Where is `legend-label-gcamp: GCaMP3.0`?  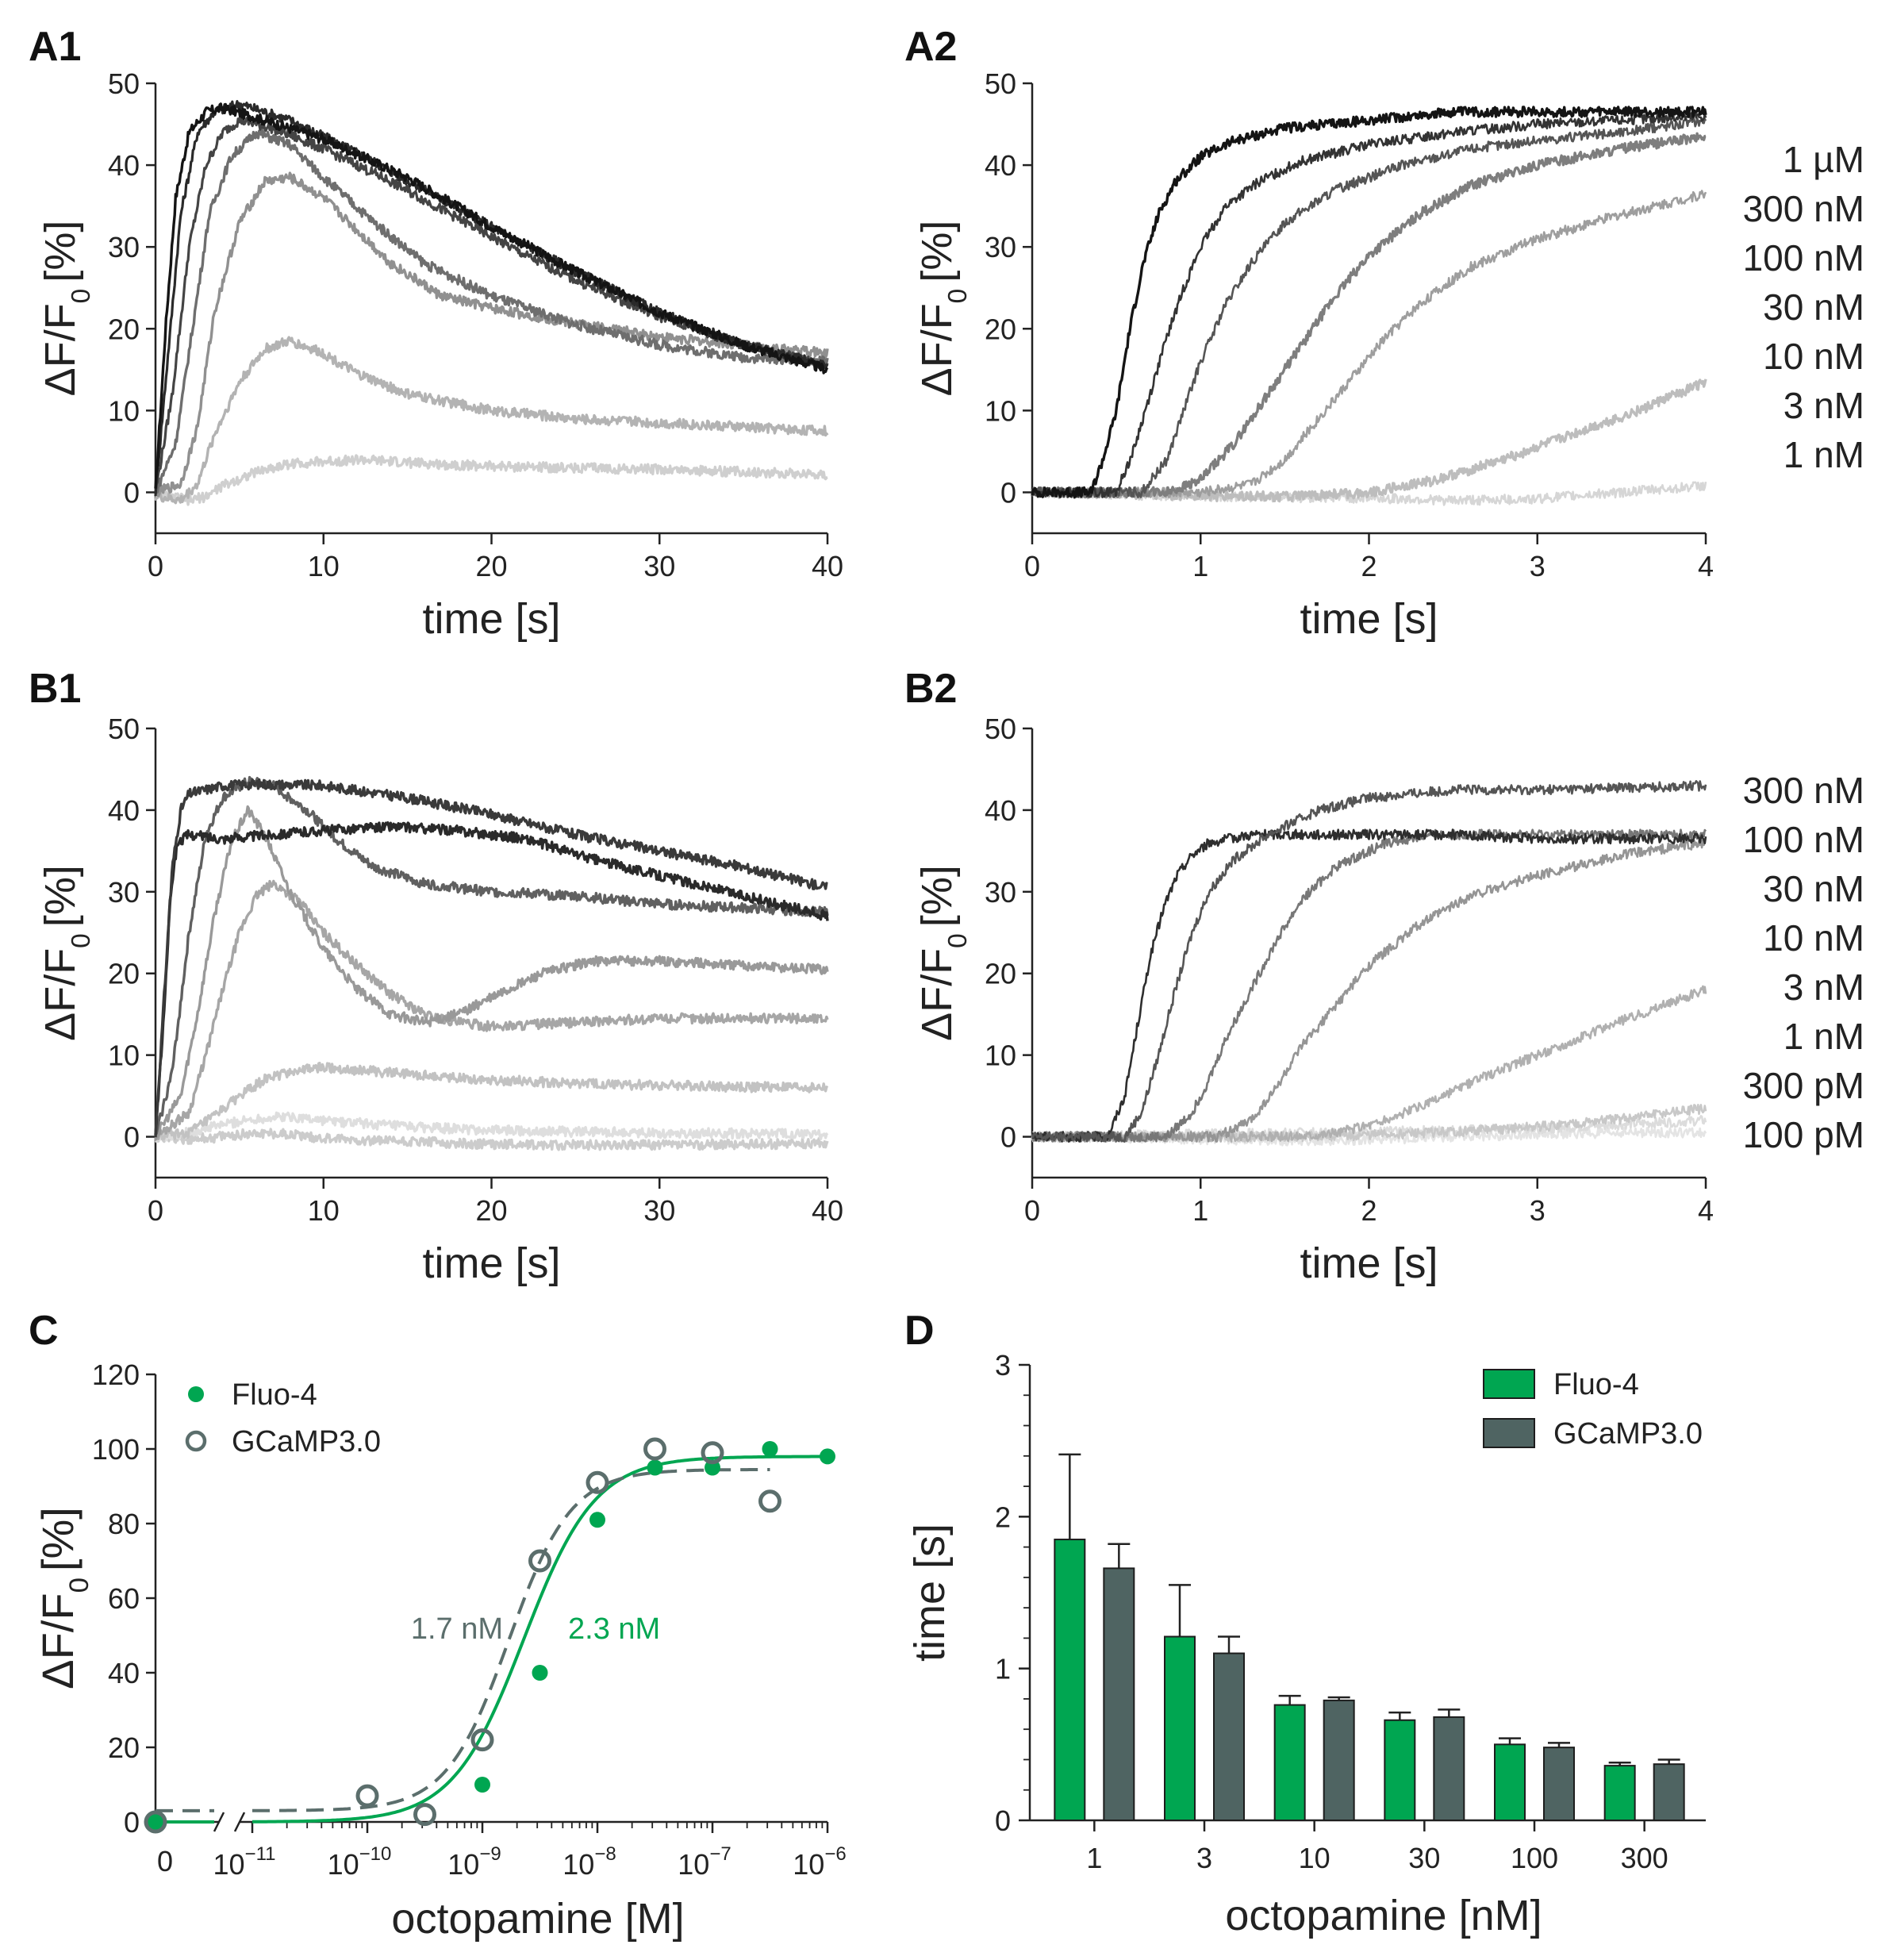
legend-label-gcamp: GCaMP3.0 is located at coordinates (1628, 1434).